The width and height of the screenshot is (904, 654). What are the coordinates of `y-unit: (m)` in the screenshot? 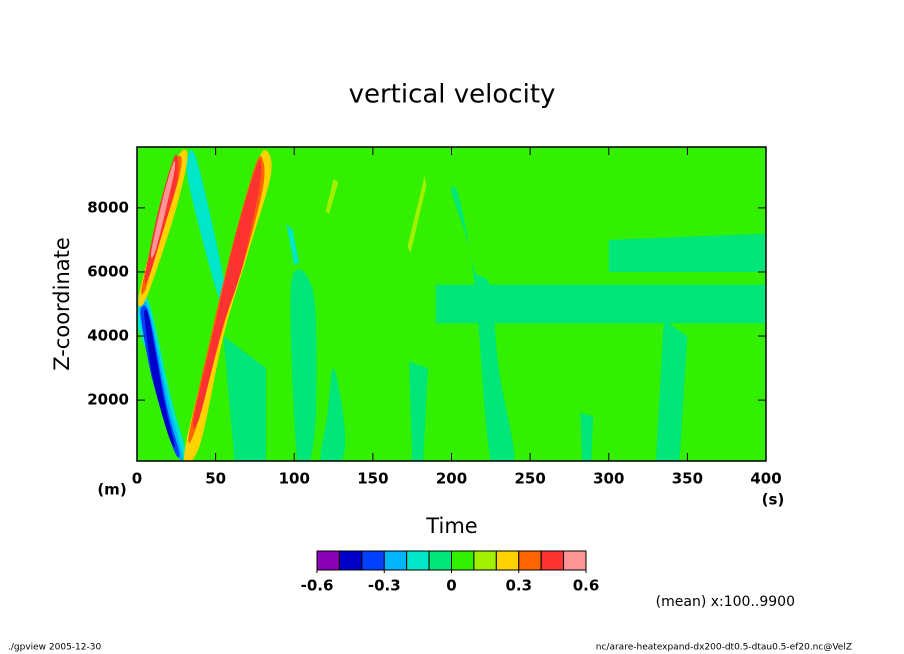 It's located at (111, 490).